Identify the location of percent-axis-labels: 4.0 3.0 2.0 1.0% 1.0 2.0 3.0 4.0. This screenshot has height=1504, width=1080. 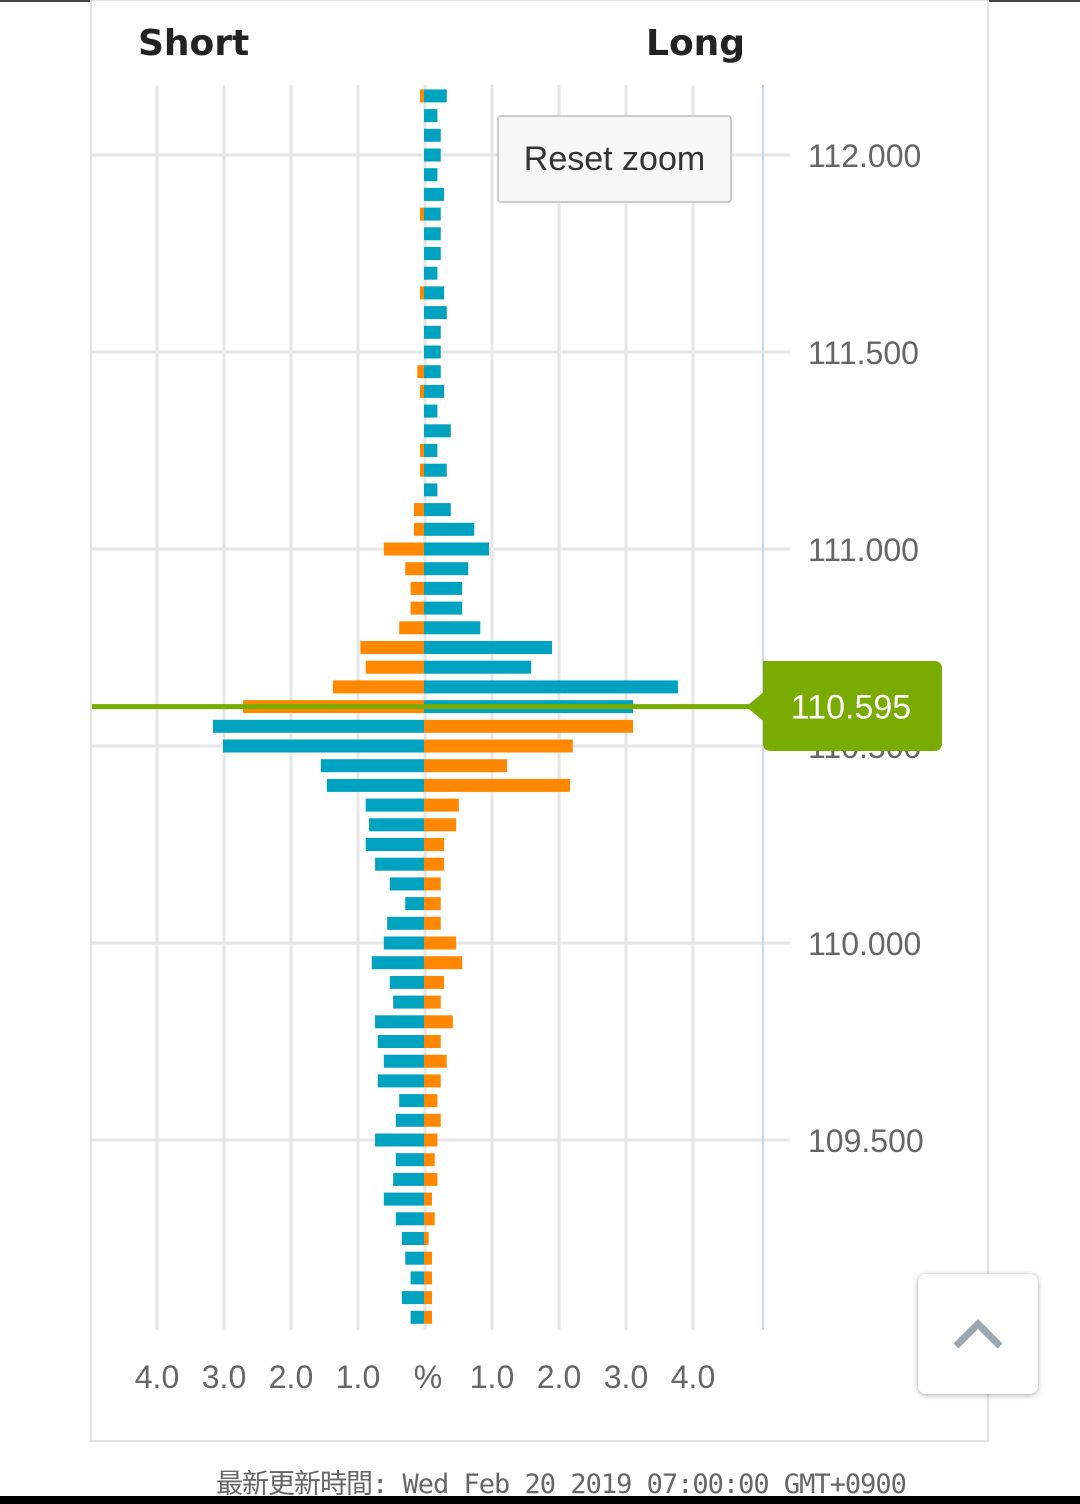
(425, 1377).